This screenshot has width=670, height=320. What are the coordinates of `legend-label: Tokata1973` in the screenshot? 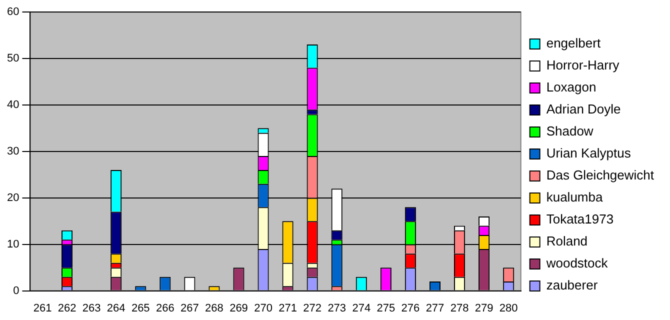 It's located at (580, 219).